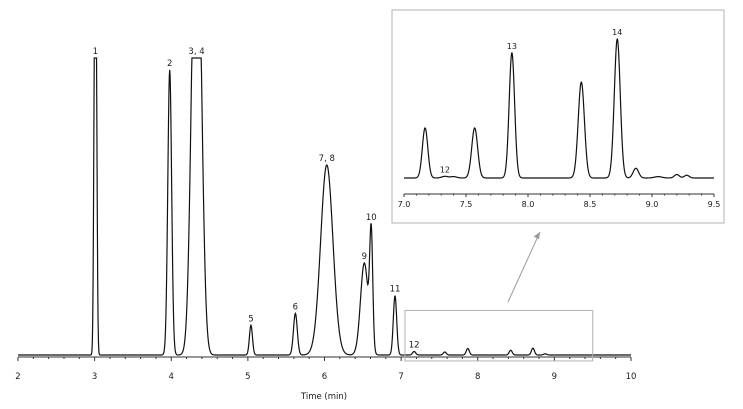  What do you see at coordinates (324, 359) in the screenshot?
I see `main-x-ticks` at bounding box center [324, 359].